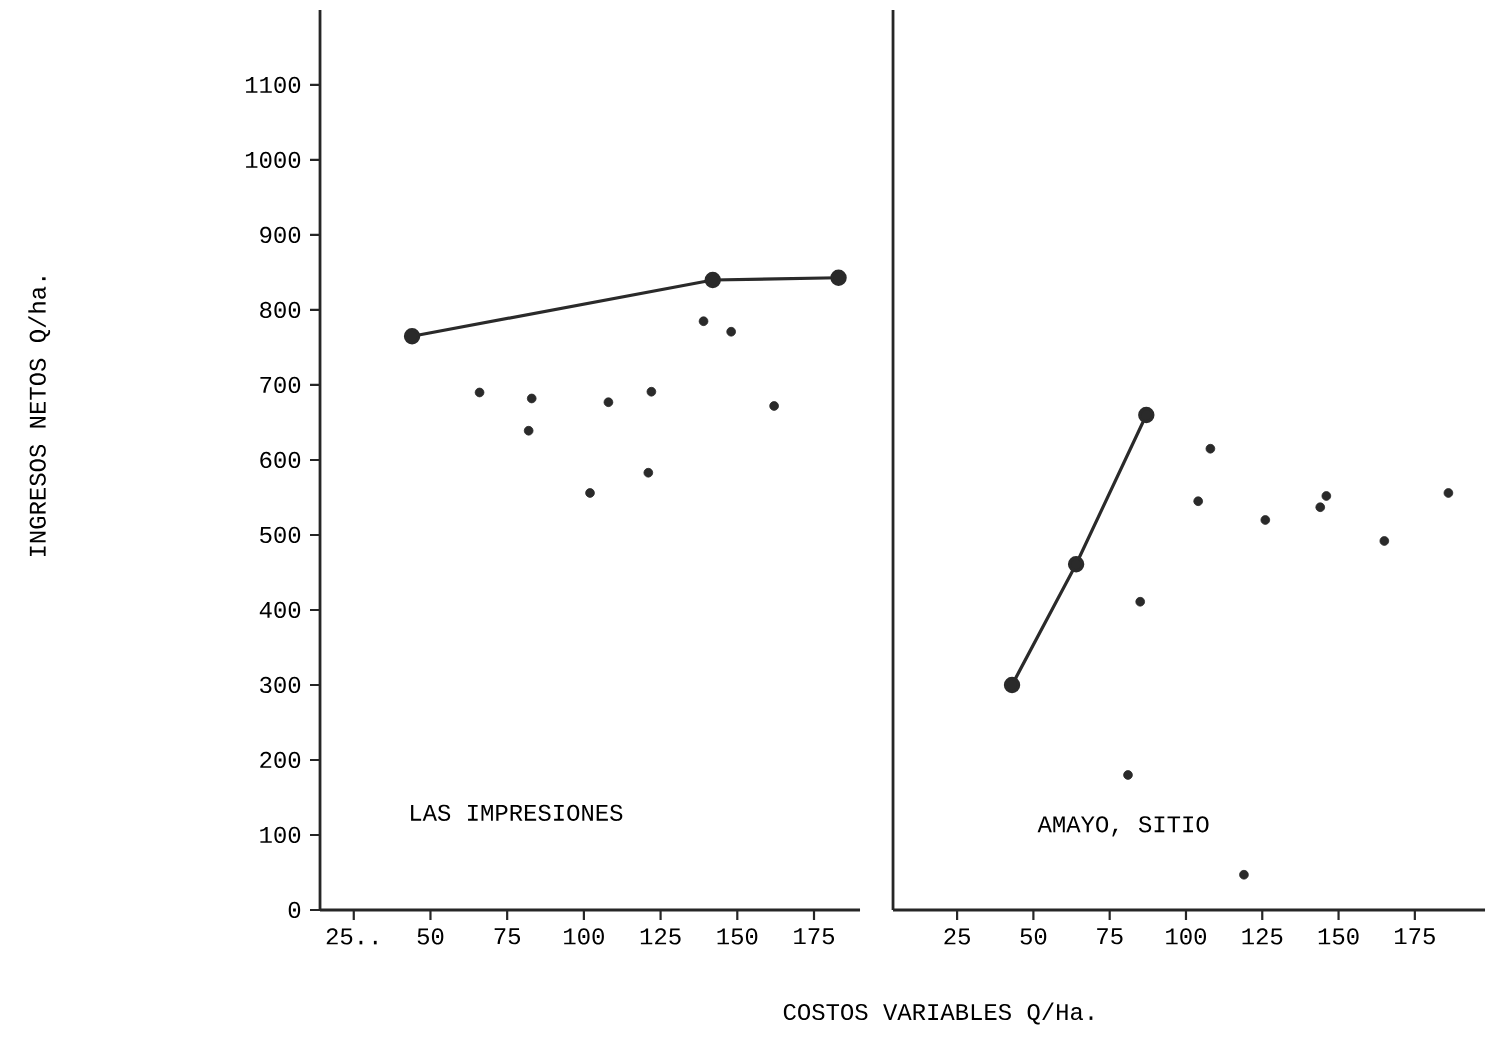 The image size is (1491, 1041). I want to click on x-axis-title: COSTOS VARIABLES Q/Ha., so click(938, 1013).